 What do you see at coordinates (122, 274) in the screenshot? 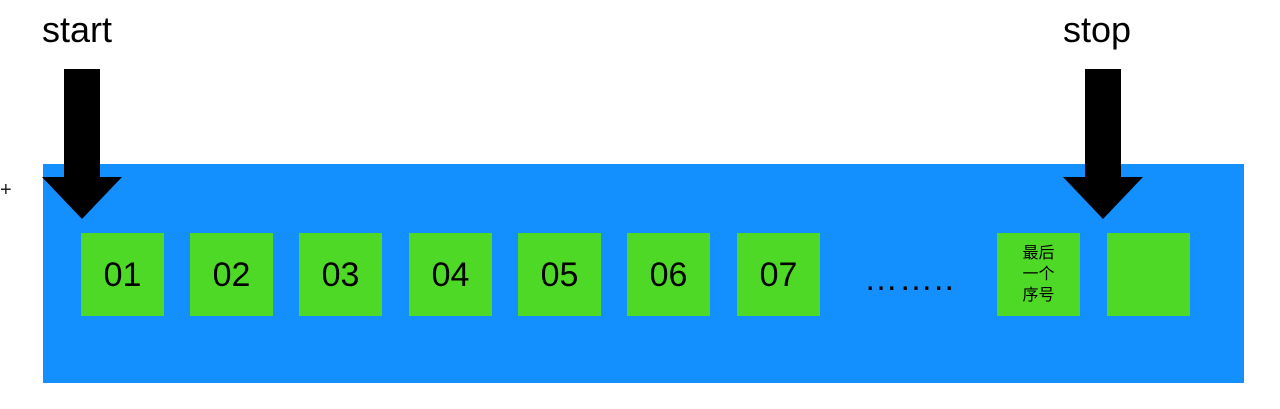
I see `sequence-cell-01: 01` at bounding box center [122, 274].